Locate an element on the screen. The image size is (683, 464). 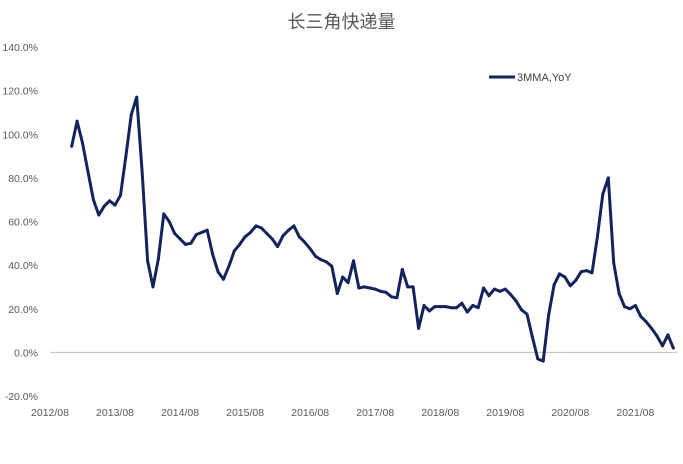
x-tick-label: 2012/08 is located at coordinates (50, 413).